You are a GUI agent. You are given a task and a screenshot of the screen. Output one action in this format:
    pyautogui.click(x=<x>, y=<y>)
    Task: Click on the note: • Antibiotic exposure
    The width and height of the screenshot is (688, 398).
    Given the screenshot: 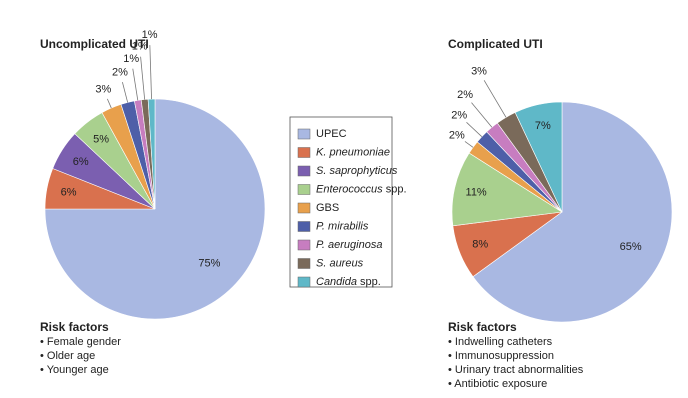 What is the action you would take?
    pyautogui.click(x=497, y=384)
    